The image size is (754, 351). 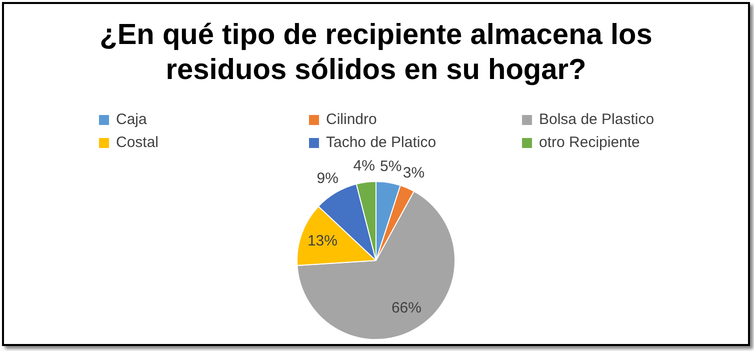 I want to click on legend-label: otro Recipiente, so click(x=589, y=142).